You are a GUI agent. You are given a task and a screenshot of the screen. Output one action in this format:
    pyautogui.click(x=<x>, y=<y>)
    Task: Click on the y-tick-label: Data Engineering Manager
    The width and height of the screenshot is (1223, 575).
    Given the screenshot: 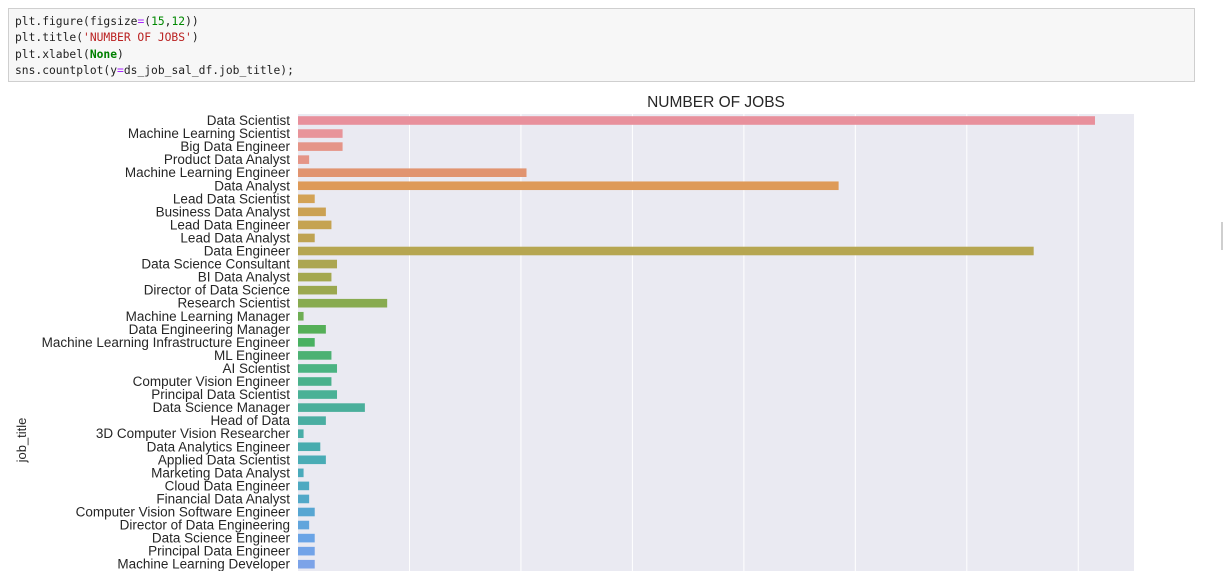 What is the action you would take?
    pyautogui.click(x=210, y=329)
    